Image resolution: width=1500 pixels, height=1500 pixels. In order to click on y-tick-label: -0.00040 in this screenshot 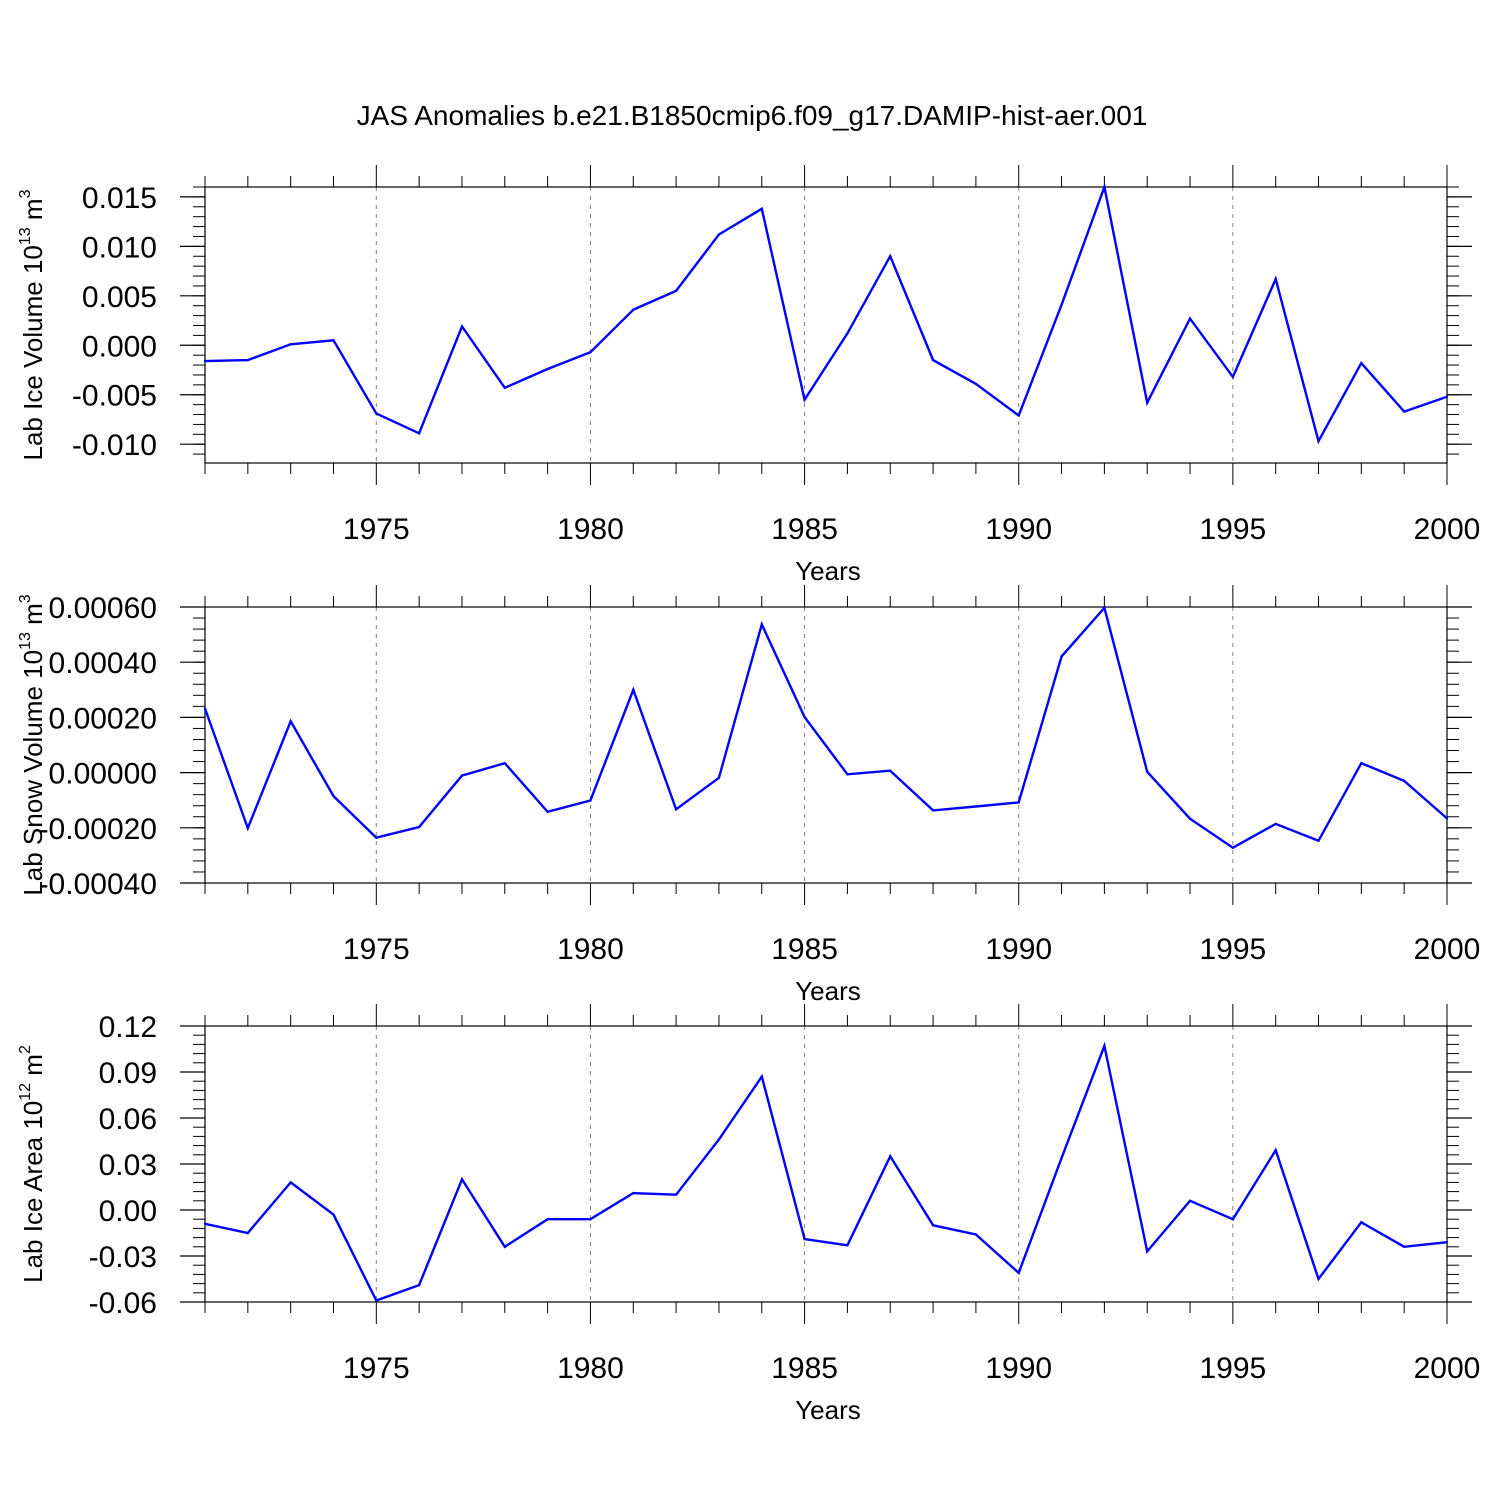, I will do `click(98, 884)`.